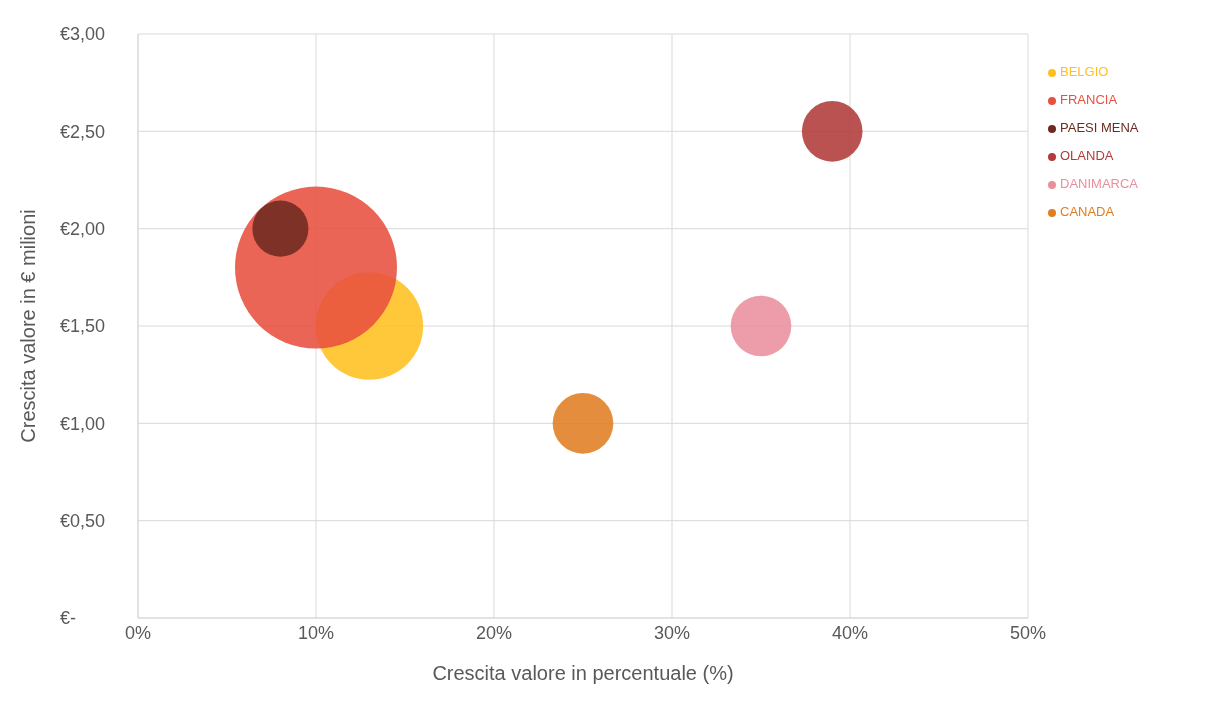  I want to click on x-tick-label: 0%, so click(138, 632).